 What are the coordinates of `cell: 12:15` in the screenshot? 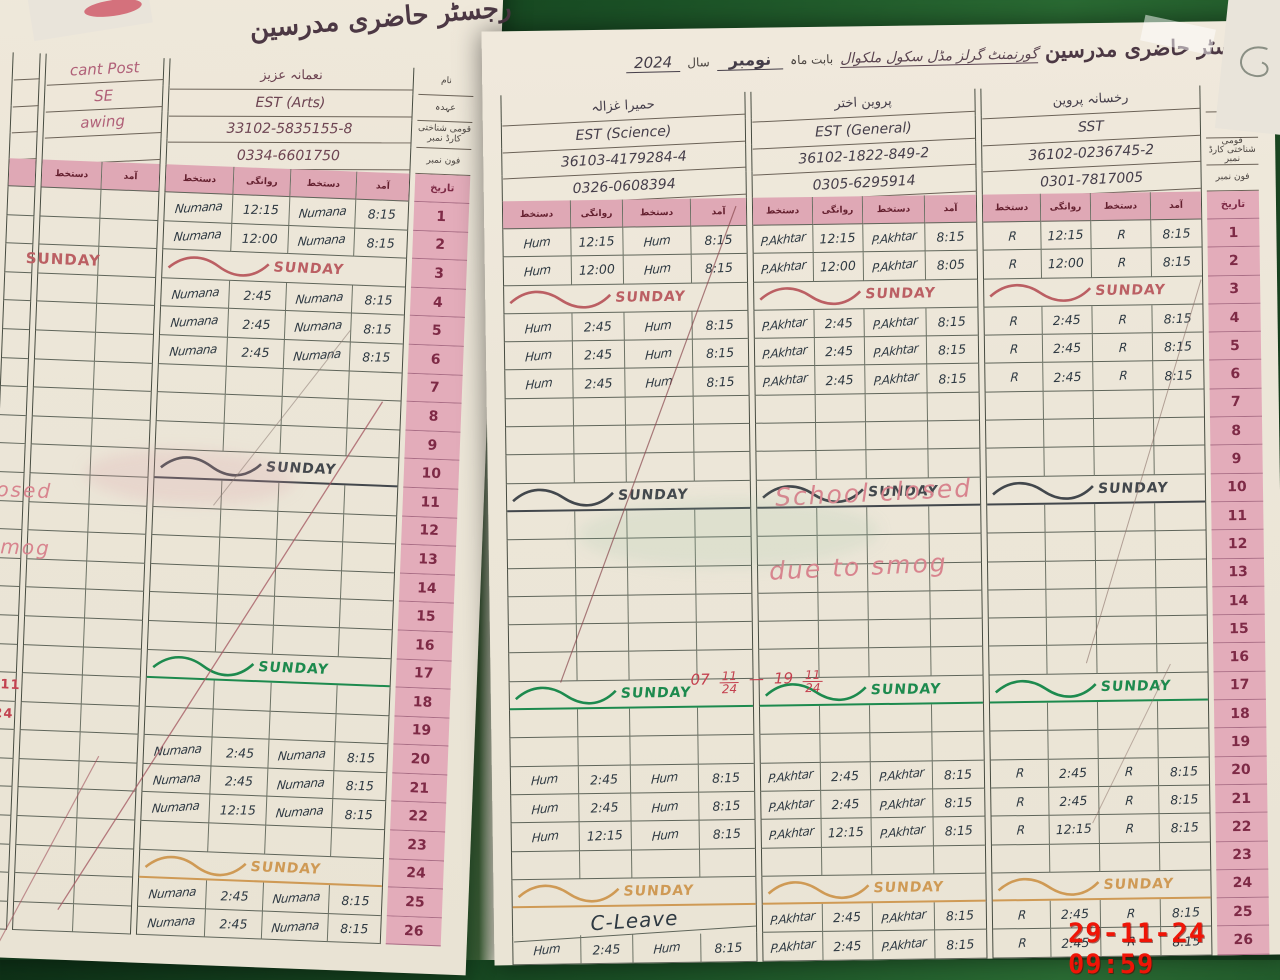 It's located at (1074, 830).